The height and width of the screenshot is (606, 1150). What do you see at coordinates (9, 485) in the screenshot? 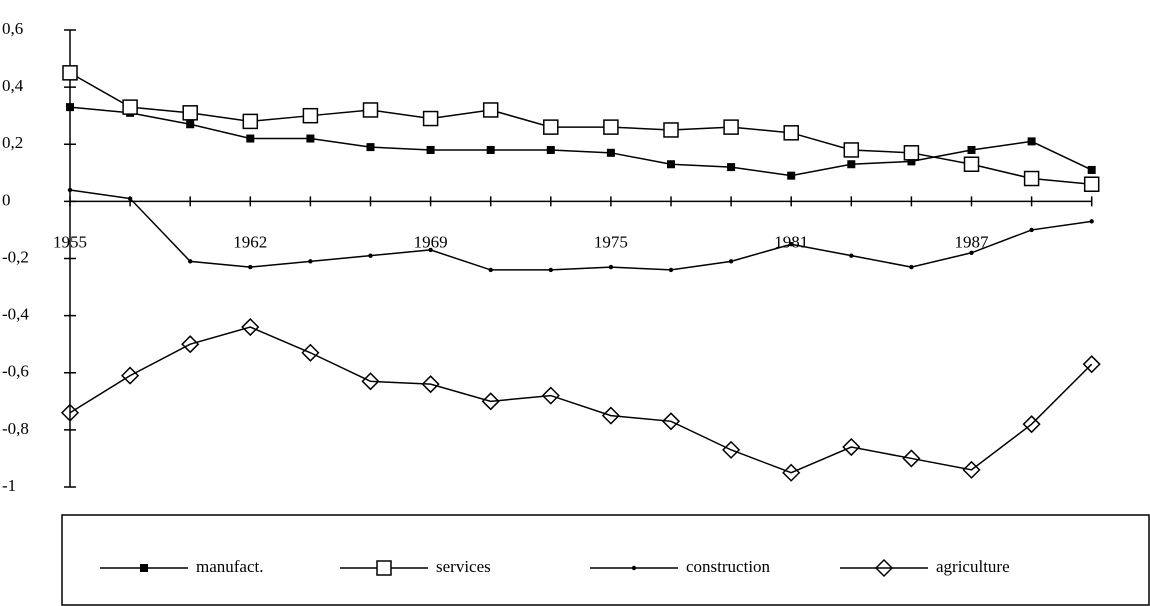
I see `y-tick-label: -1` at bounding box center [9, 485].